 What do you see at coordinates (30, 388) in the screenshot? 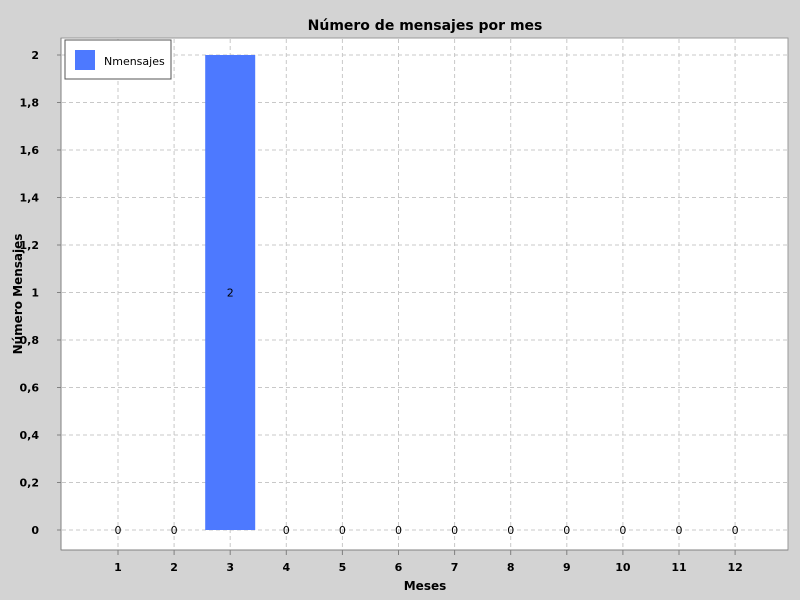
I see `y-tick-label: 0,6` at bounding box center [30, 388].